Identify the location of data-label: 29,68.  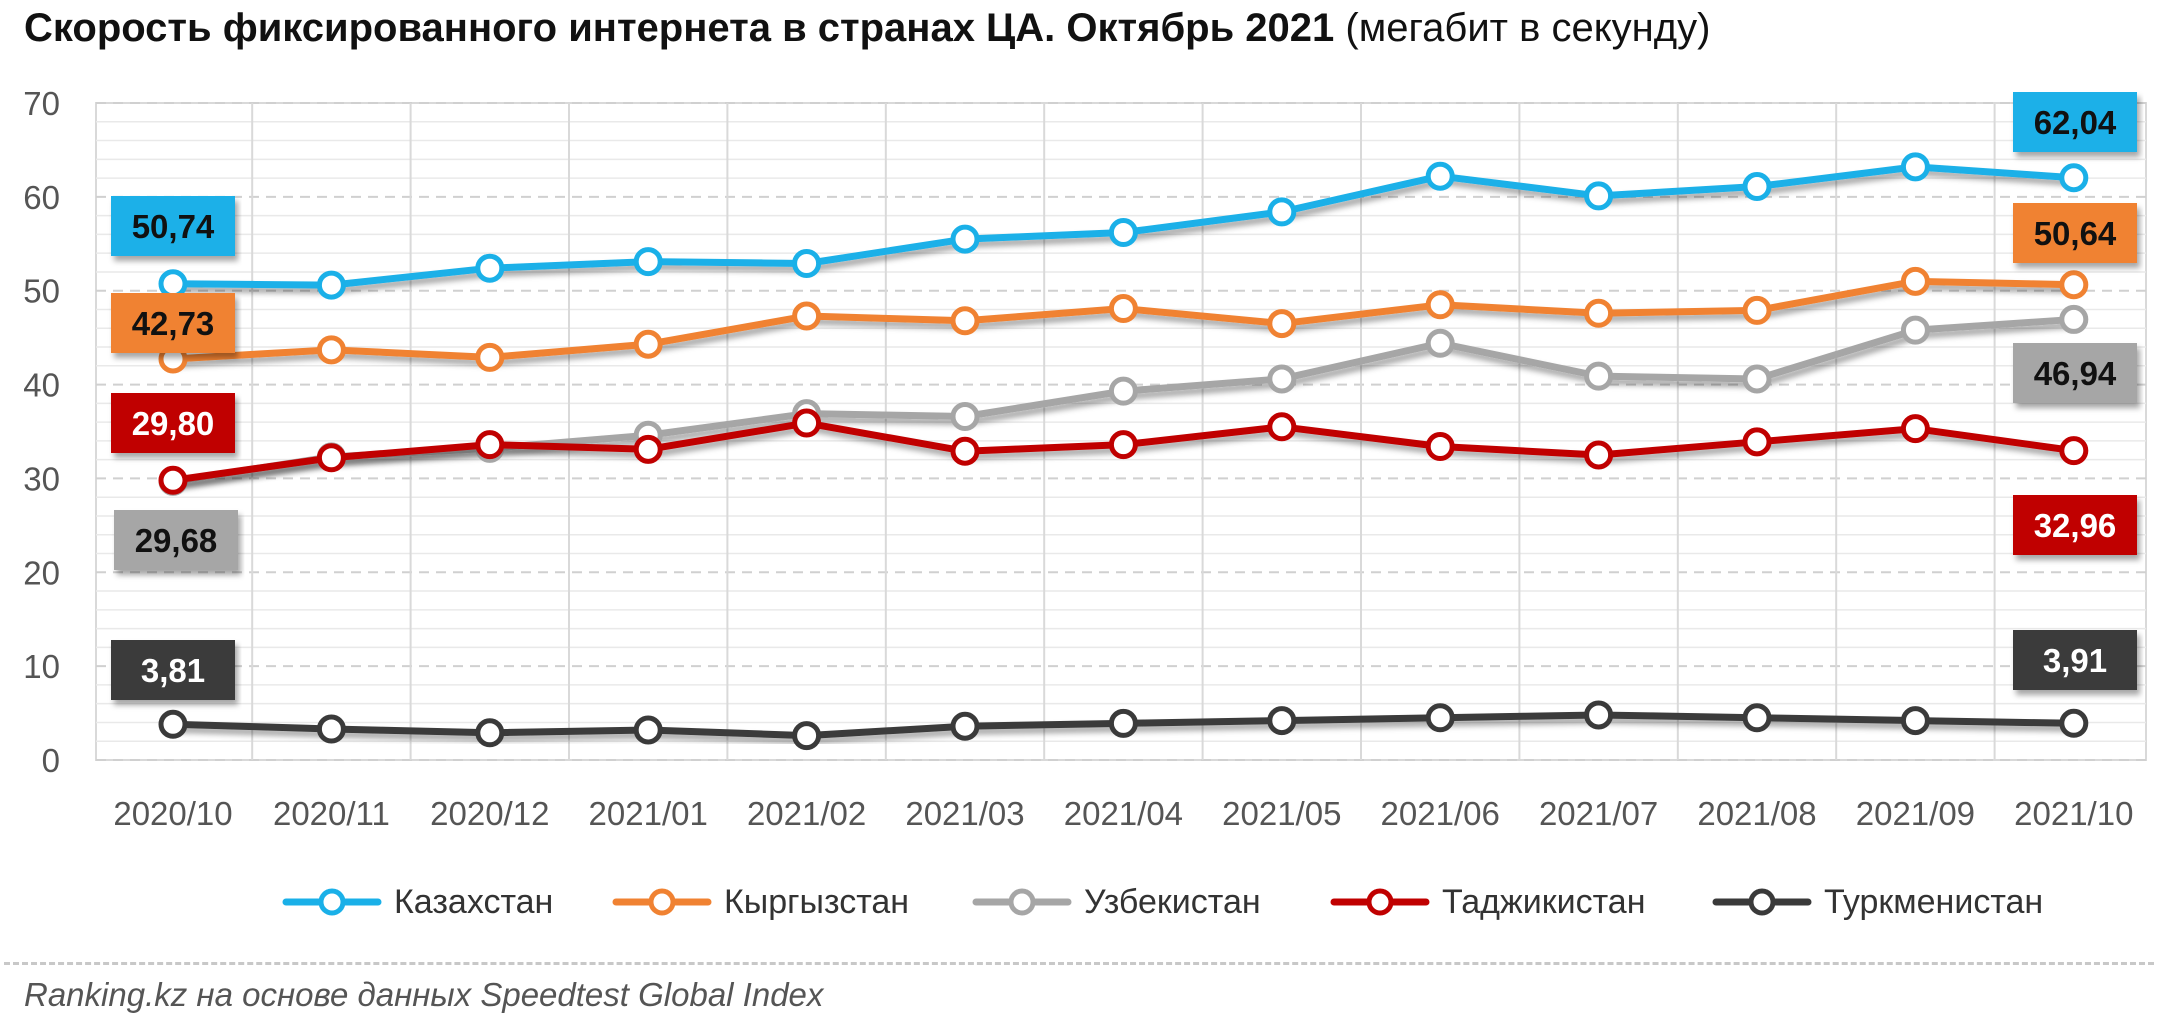
(176, 540).